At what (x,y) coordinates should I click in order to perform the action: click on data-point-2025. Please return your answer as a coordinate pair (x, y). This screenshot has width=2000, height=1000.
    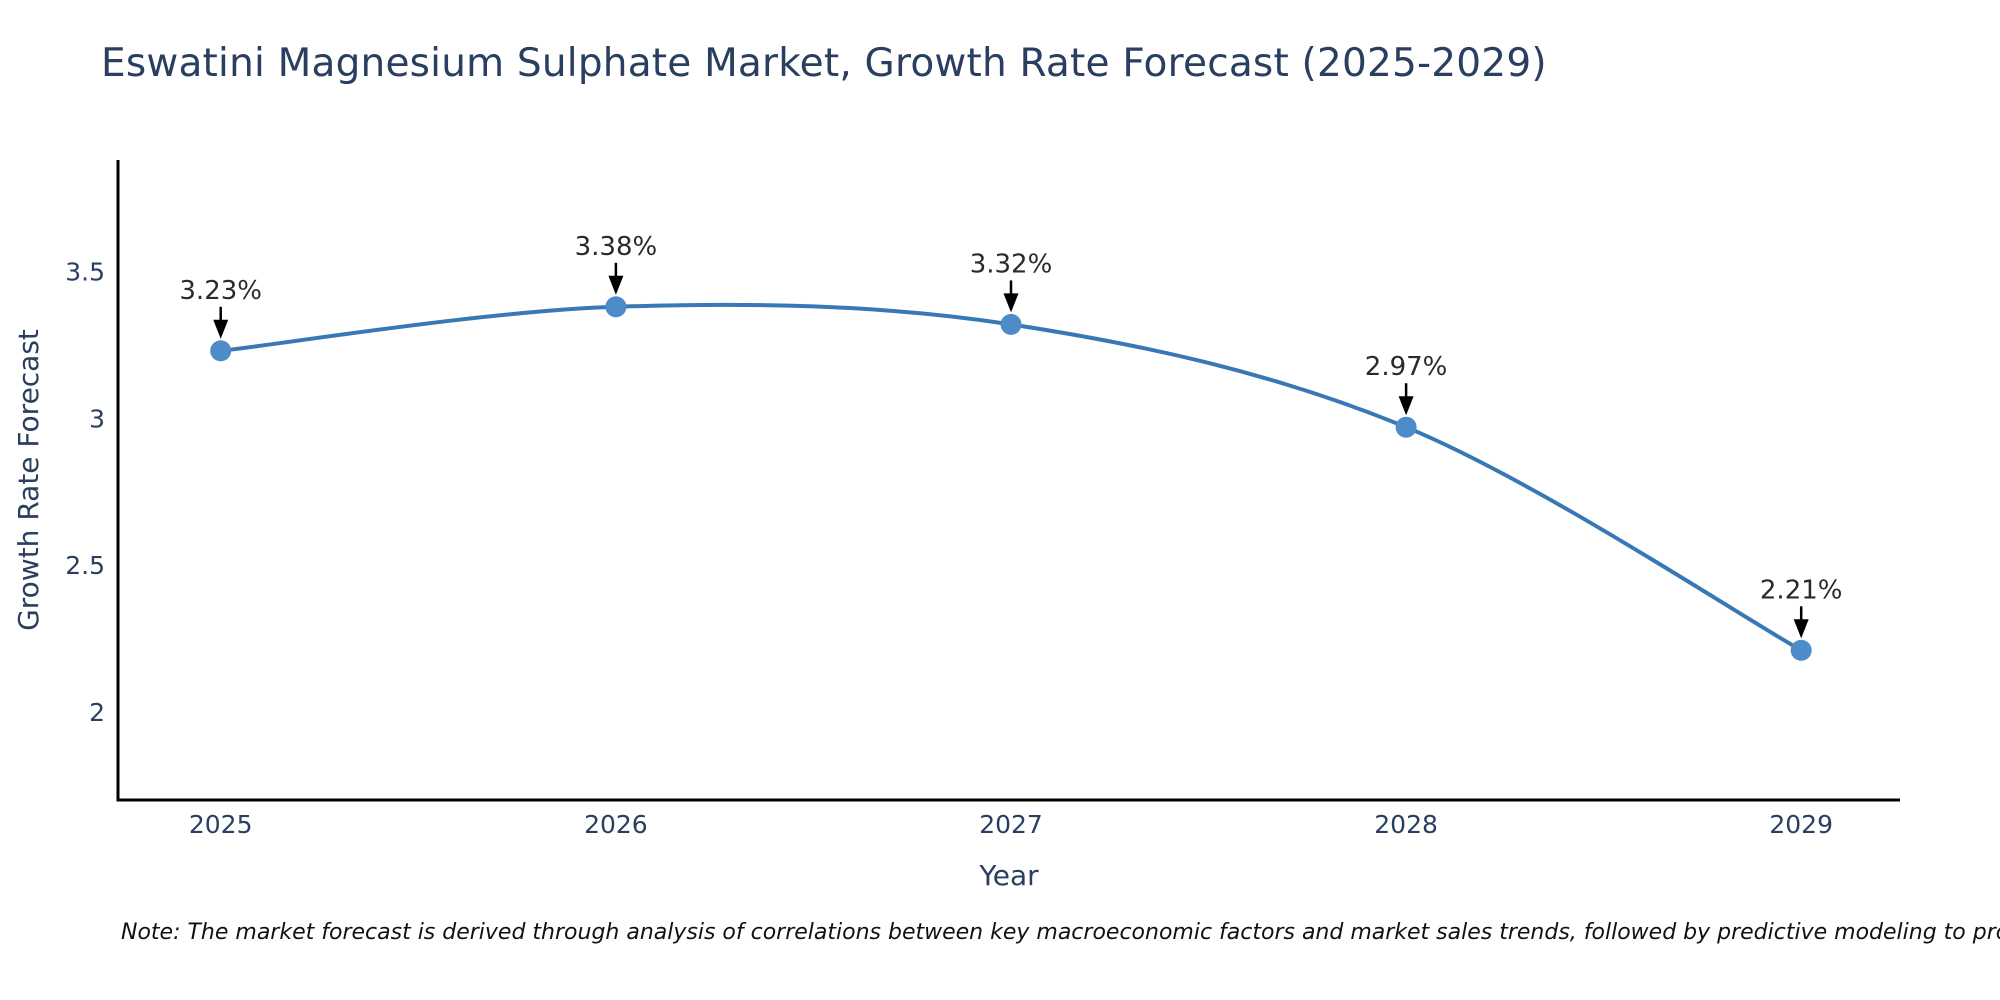
    Looking at the image, I should click on (221, 351).